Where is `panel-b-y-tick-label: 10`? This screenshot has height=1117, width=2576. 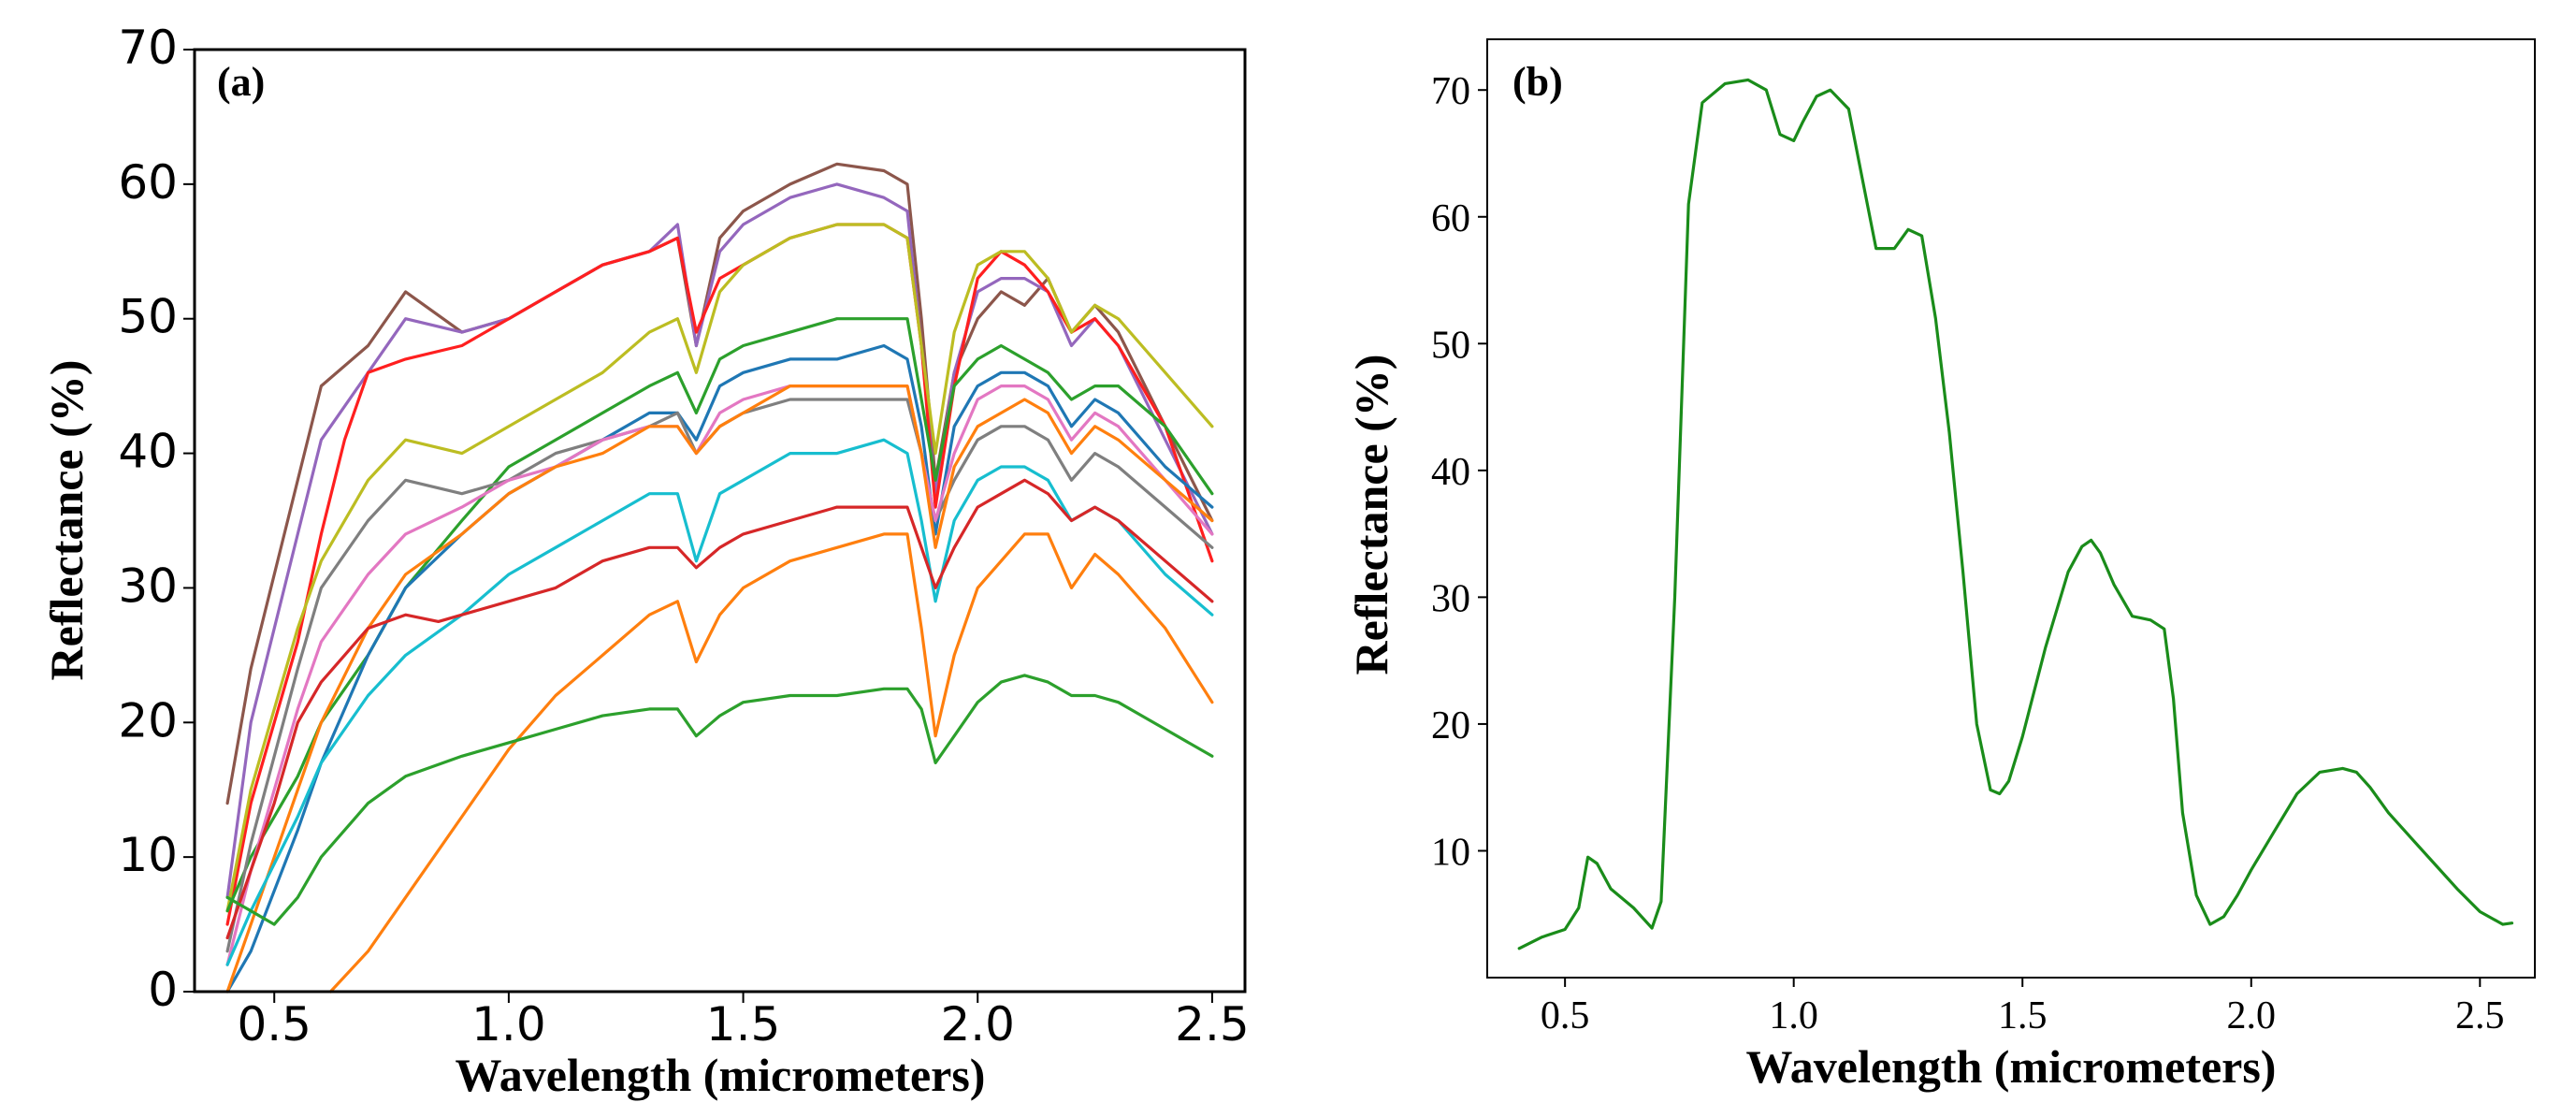 panel-b-y-tick-label: 10 is located at coordinates (1450, 852).